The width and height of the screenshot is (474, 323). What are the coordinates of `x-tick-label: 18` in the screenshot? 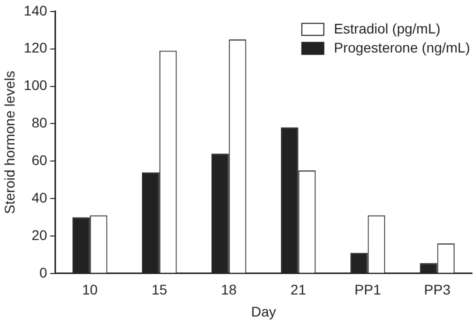 It's located at (229, 290).